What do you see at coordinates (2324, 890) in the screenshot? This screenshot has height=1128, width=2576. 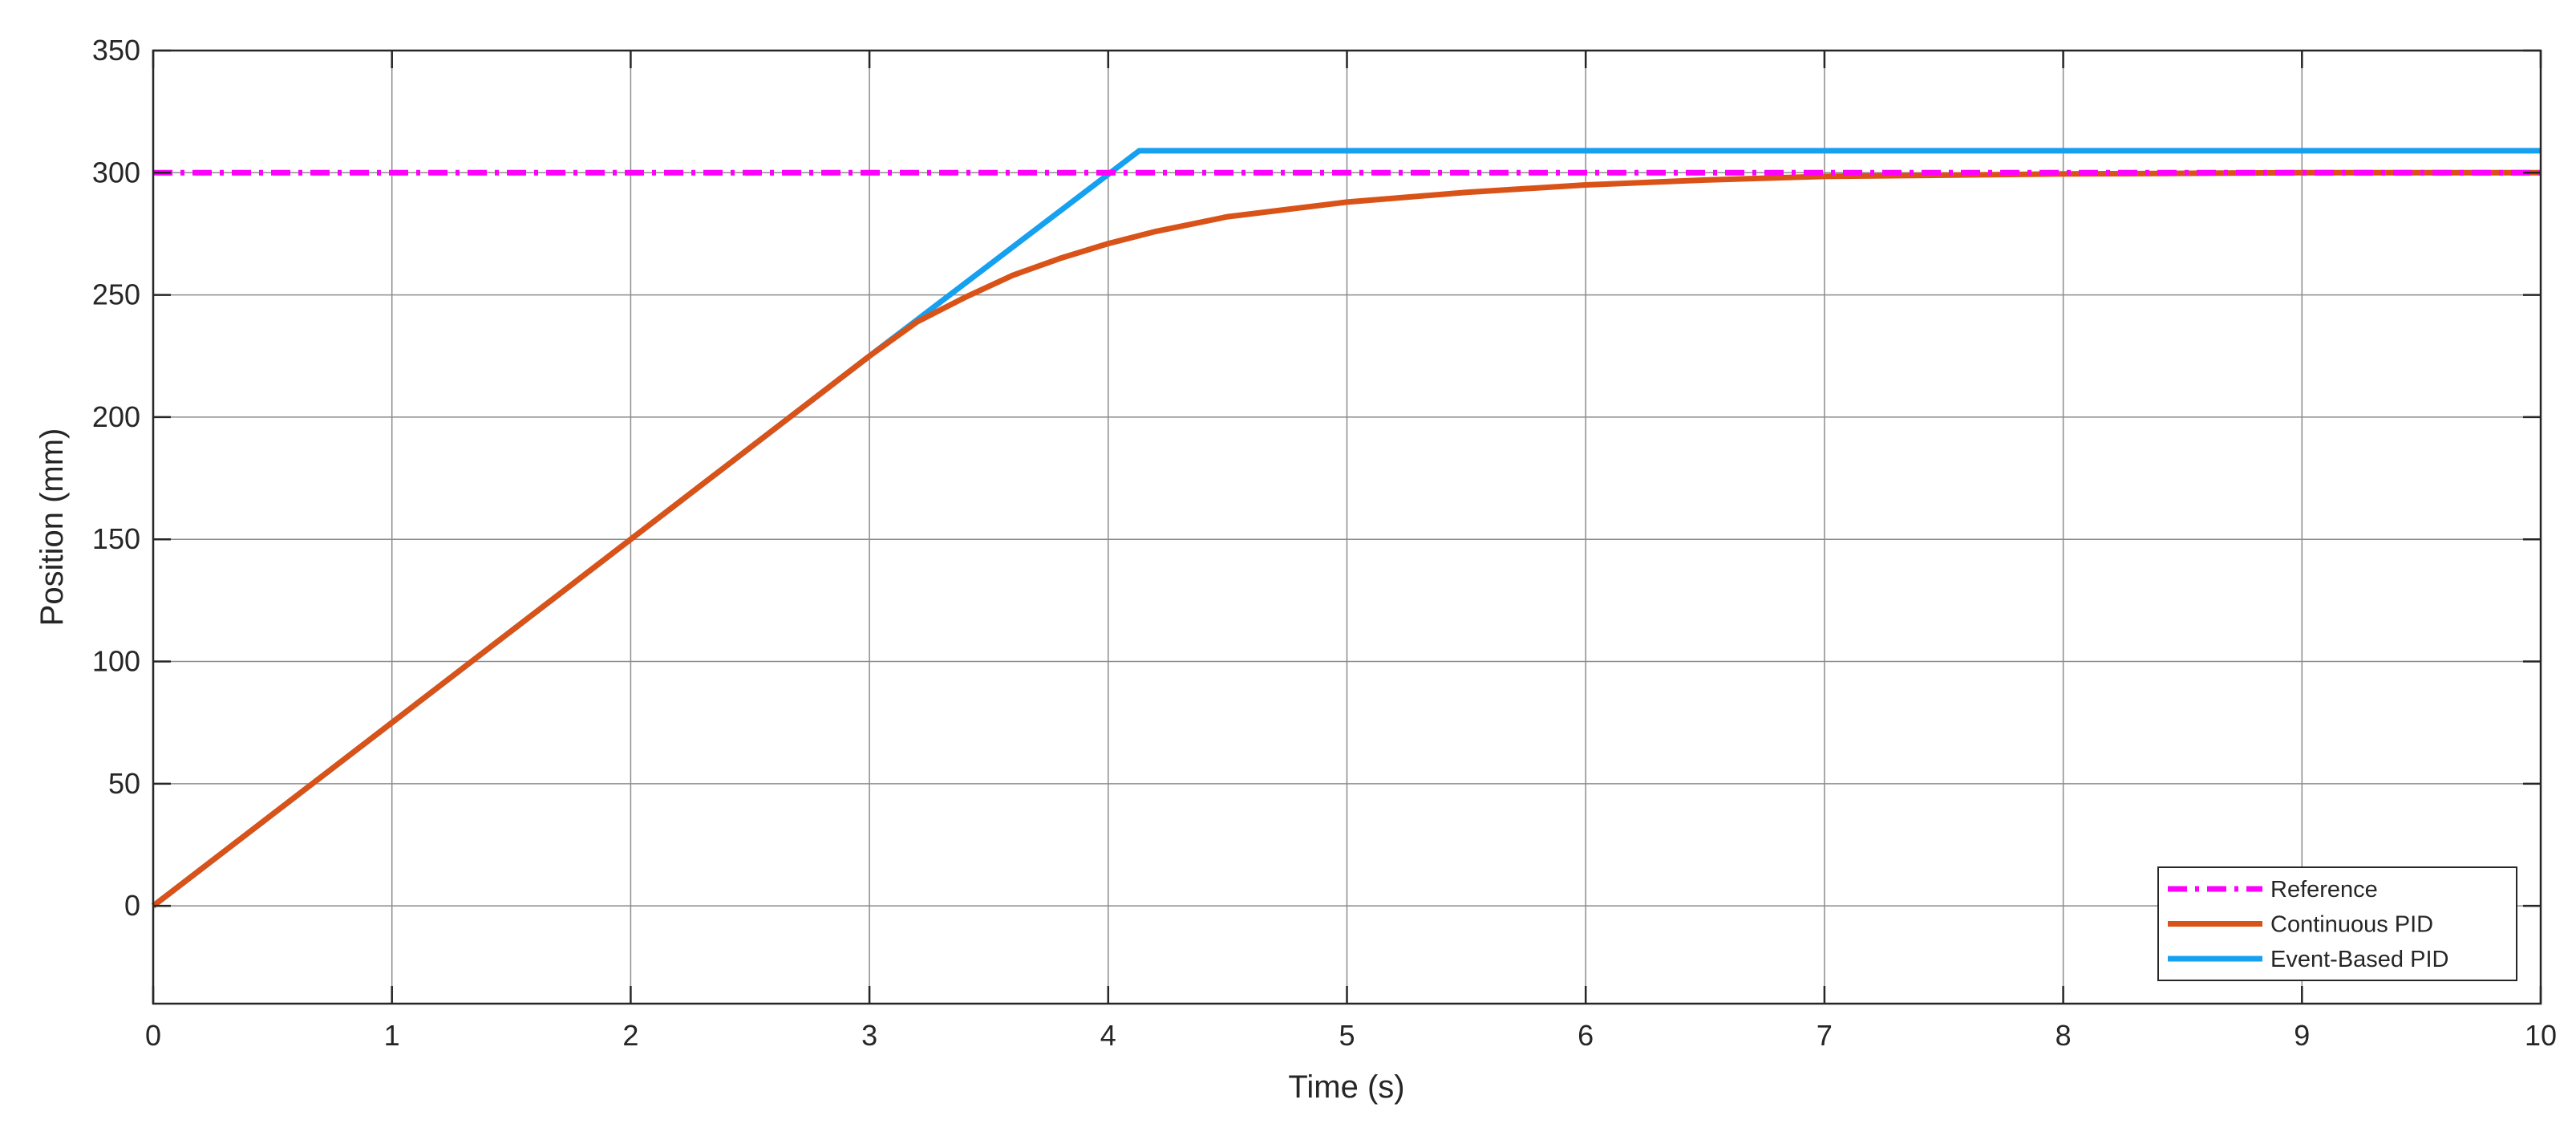 I see `legend-label: Reference` at bounding box center [2324, 890].